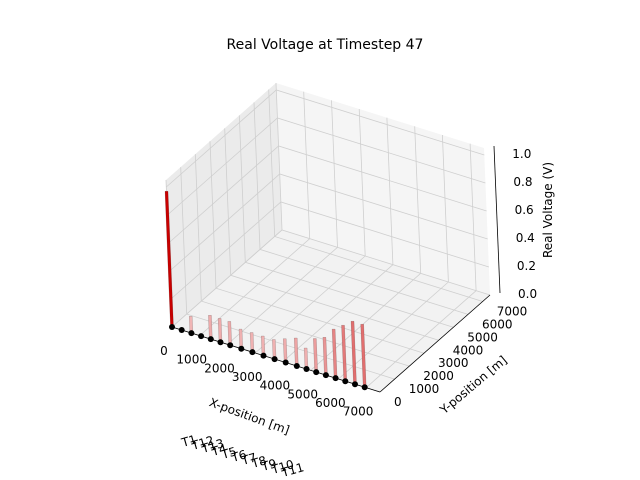  I want to click on x-tick-label: 3000, so click(247, 377).